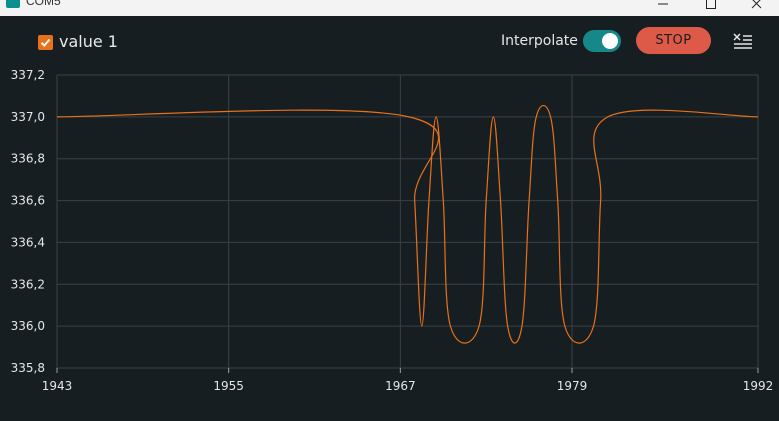  What do you see at coordinates (400, 386) in the screenshot?
I see `x-tick-label: 1967` at bounding box center [400, 386].